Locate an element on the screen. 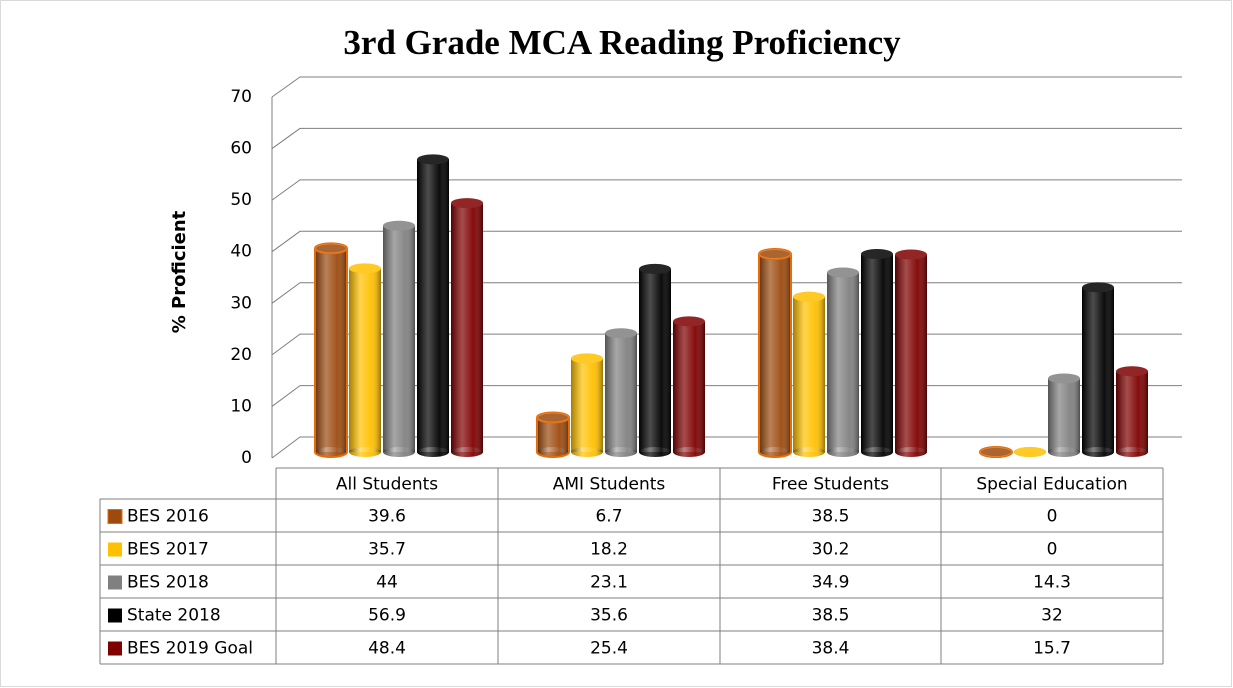 Image resolution: width=1233 pixels, height=688 pixels. x-tick-label: All Students is located at coordinates (387, 485).